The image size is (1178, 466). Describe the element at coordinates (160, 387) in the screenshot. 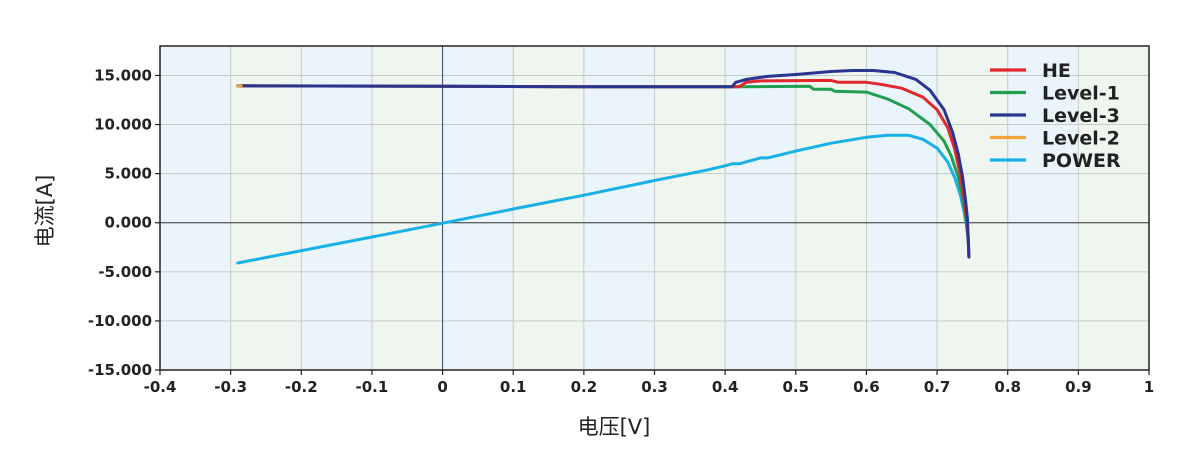

I see `x-tick-label: -0.4` at that location.